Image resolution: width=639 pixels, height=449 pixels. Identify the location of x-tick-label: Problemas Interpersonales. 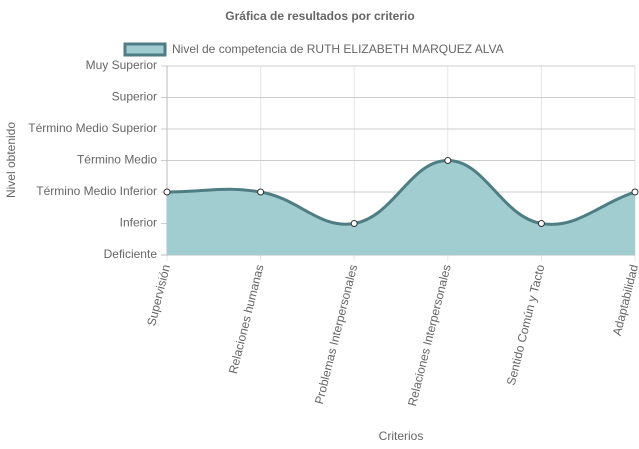
(336, 334).